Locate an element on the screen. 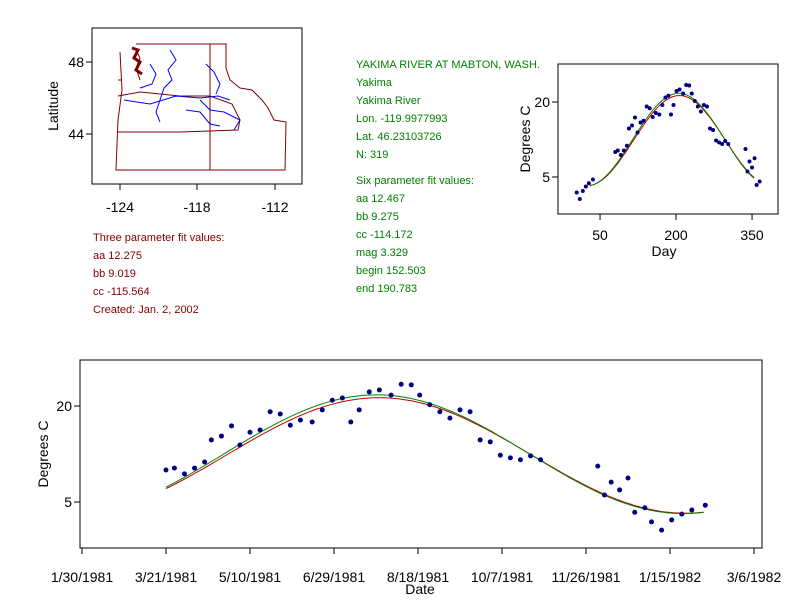 The image size is (792, 611). map-x-tick-label: -124 is located at coordinates (120, 207).